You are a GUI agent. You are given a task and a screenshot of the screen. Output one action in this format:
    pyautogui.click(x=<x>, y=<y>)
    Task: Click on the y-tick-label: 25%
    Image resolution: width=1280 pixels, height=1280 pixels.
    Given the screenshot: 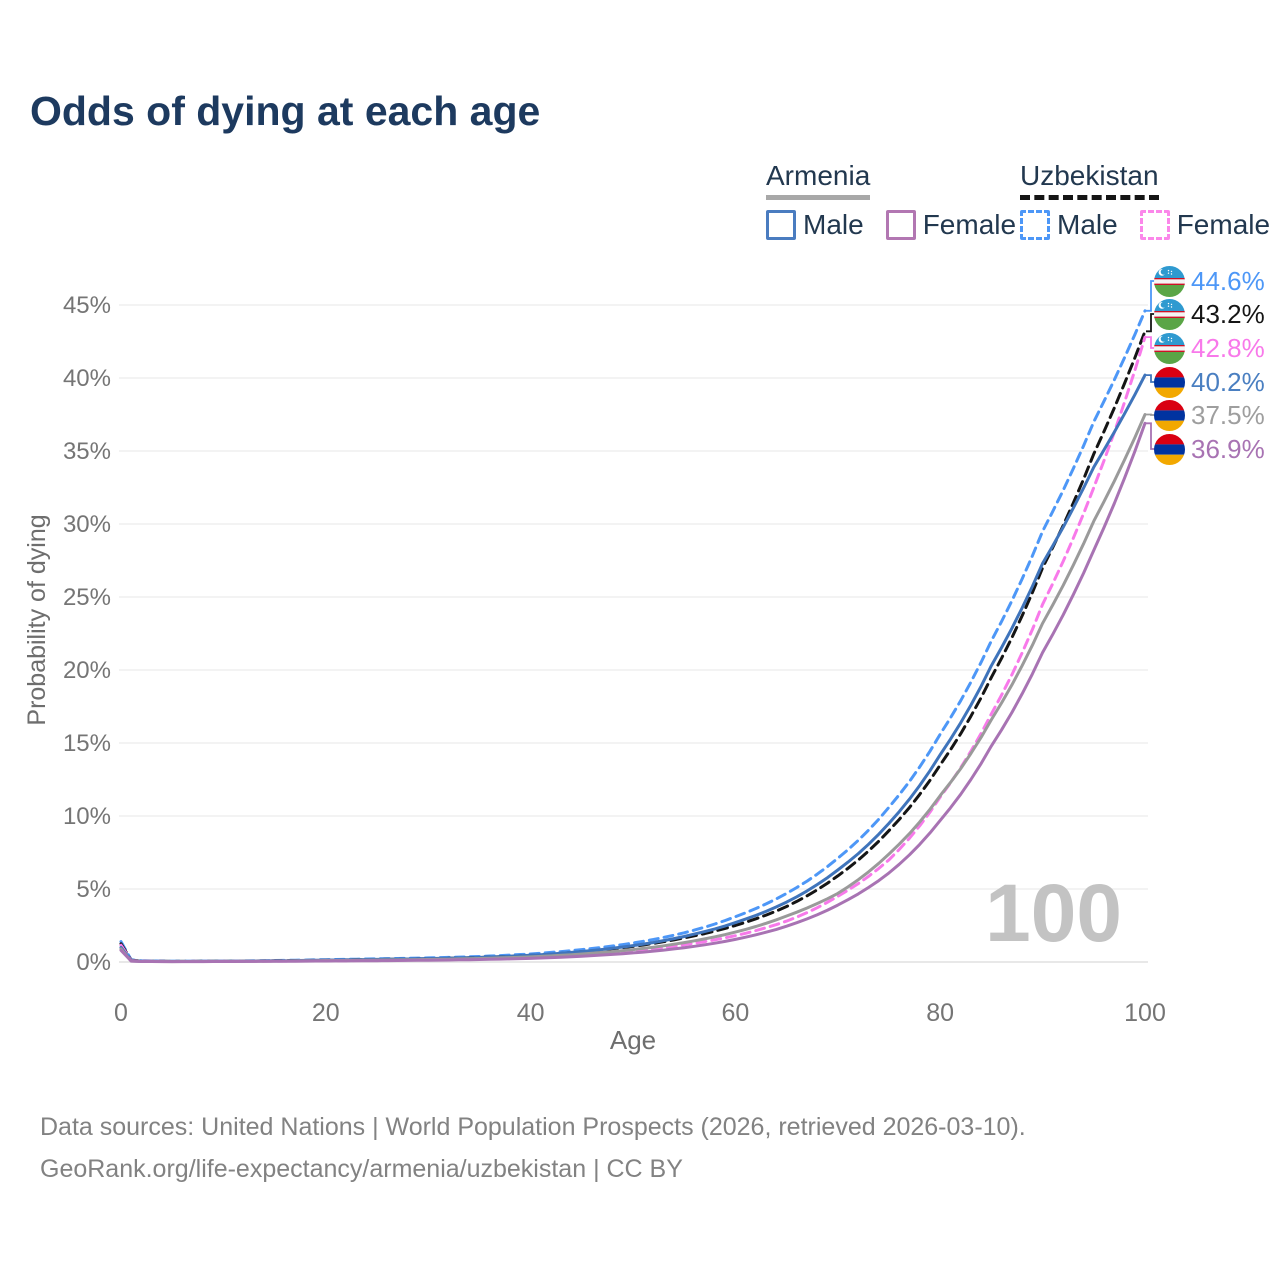 What is the action you would take?
    pyautogui.click(x=87, y=597)
    